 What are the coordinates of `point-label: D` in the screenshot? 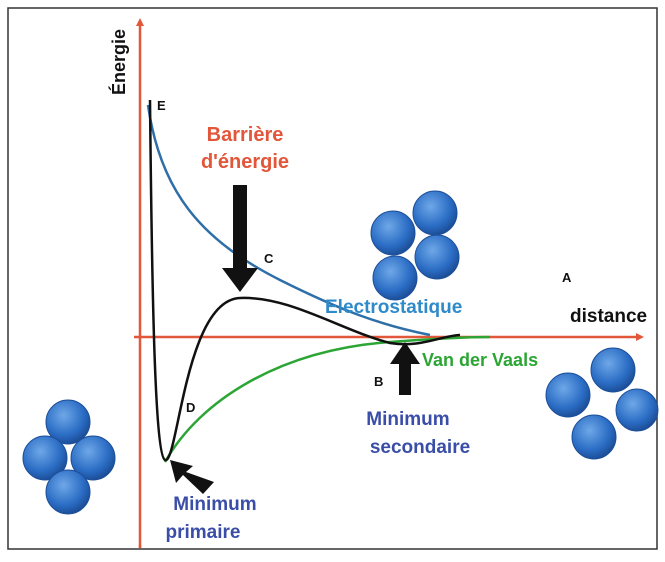 It's located at (190, 407).